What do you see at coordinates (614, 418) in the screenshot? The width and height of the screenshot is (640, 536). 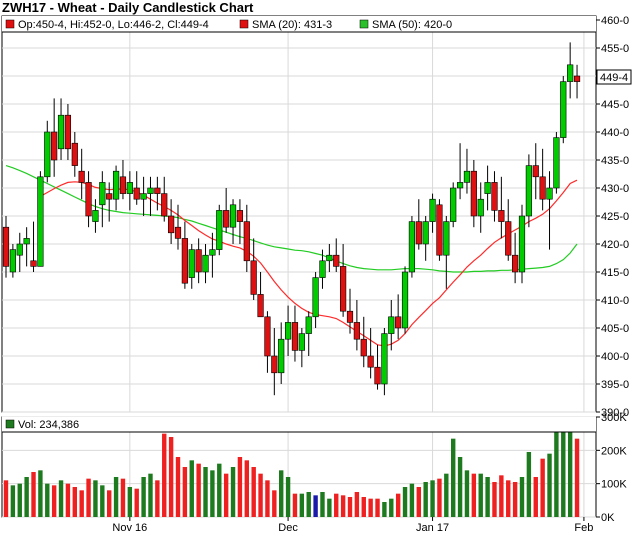 I see `volume-tick-label: 300K` at bounding box center [614, 418].